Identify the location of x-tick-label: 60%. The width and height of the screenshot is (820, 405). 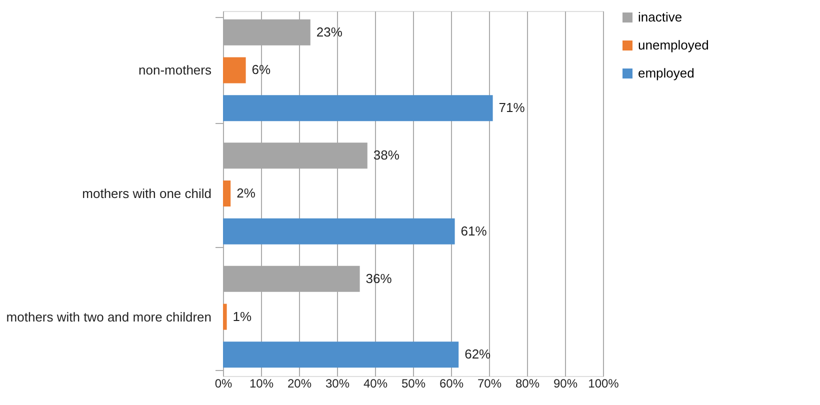
(451, 383).